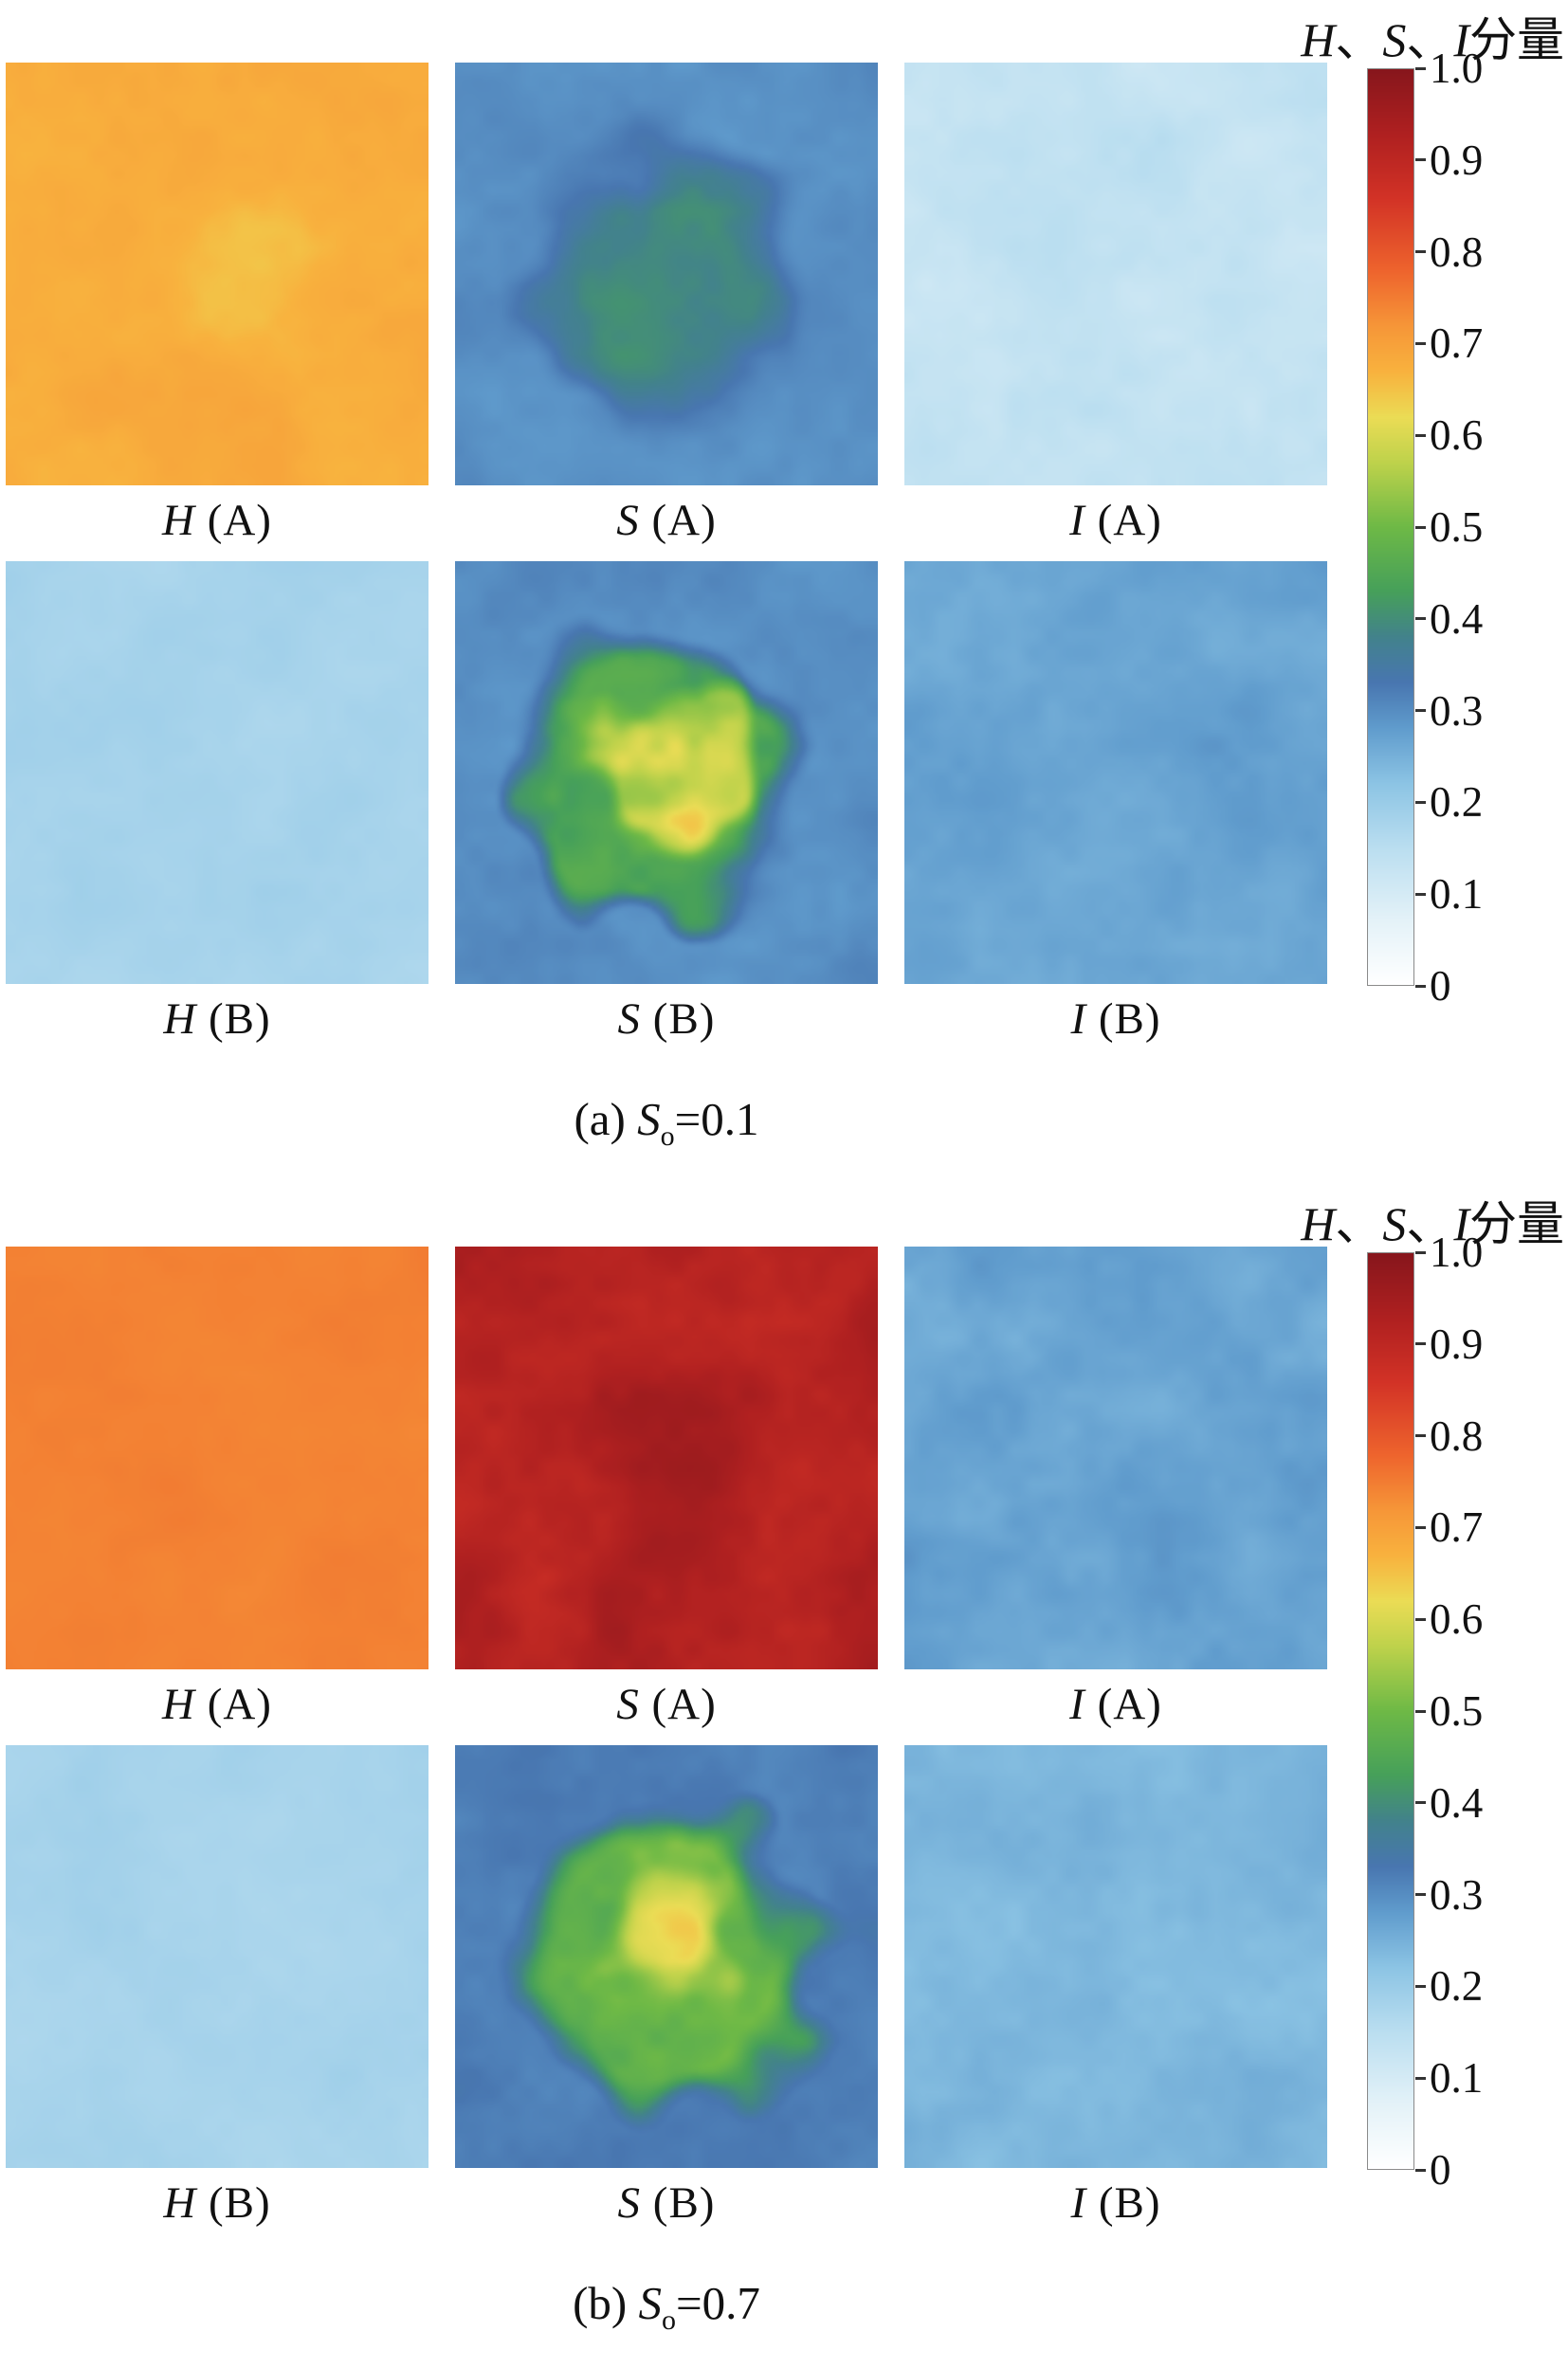  Describe the element at coordinates (1457, 618) in the screenshot. I see `colorbar-tick-label: 0.4` at that location.